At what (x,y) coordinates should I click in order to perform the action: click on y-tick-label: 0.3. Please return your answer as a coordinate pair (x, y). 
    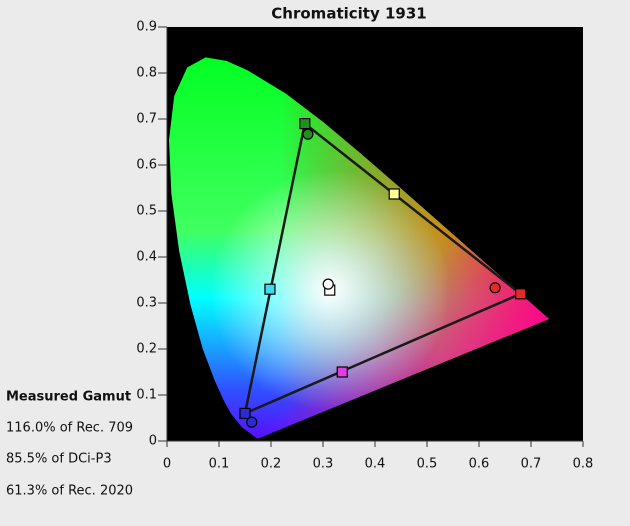
    Looking at the image, I should click on (146, 303).